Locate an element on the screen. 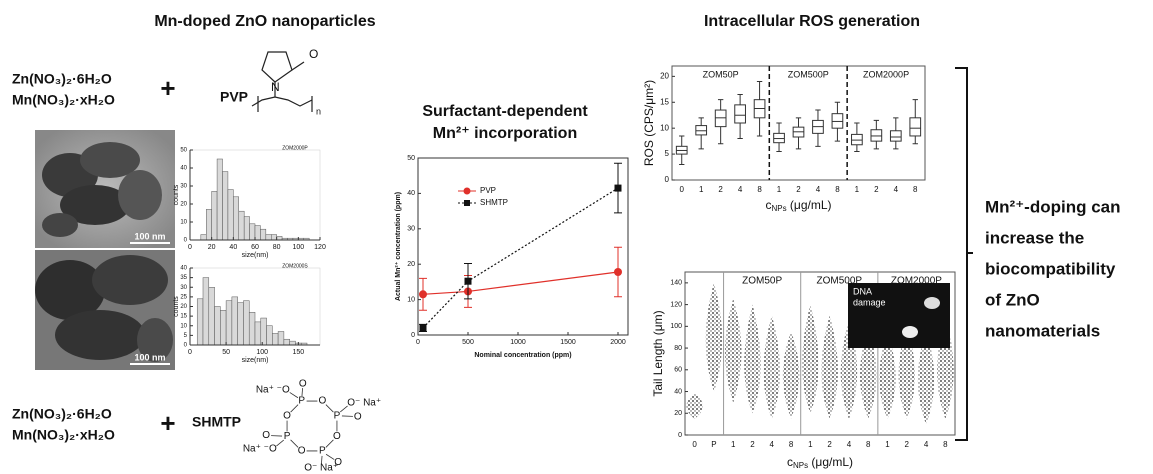 The image size is (1153, 474). chart-title: Mn²⁺ incorporation is located at coordinates (505, 133).